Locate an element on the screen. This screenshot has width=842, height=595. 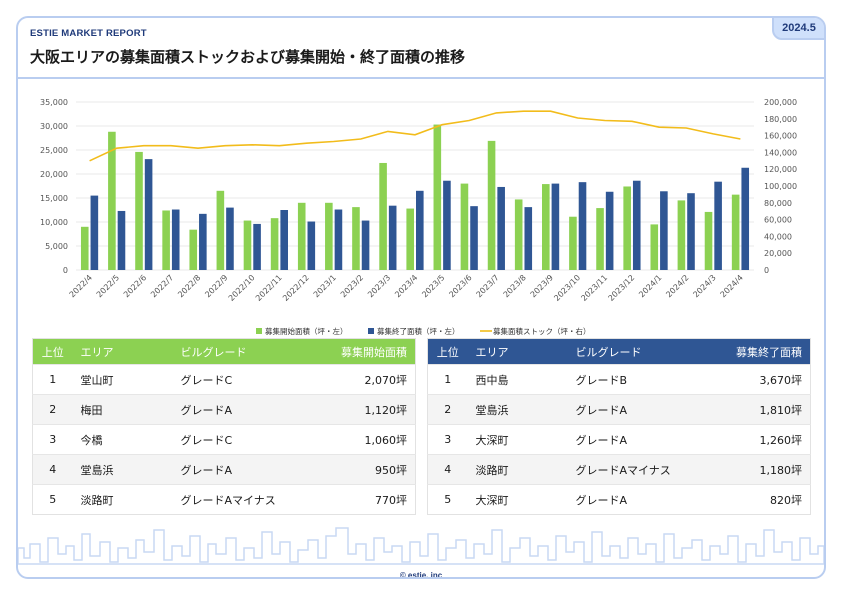
y-left-tick-label: 10,000 is located at coordinates (54, 222).